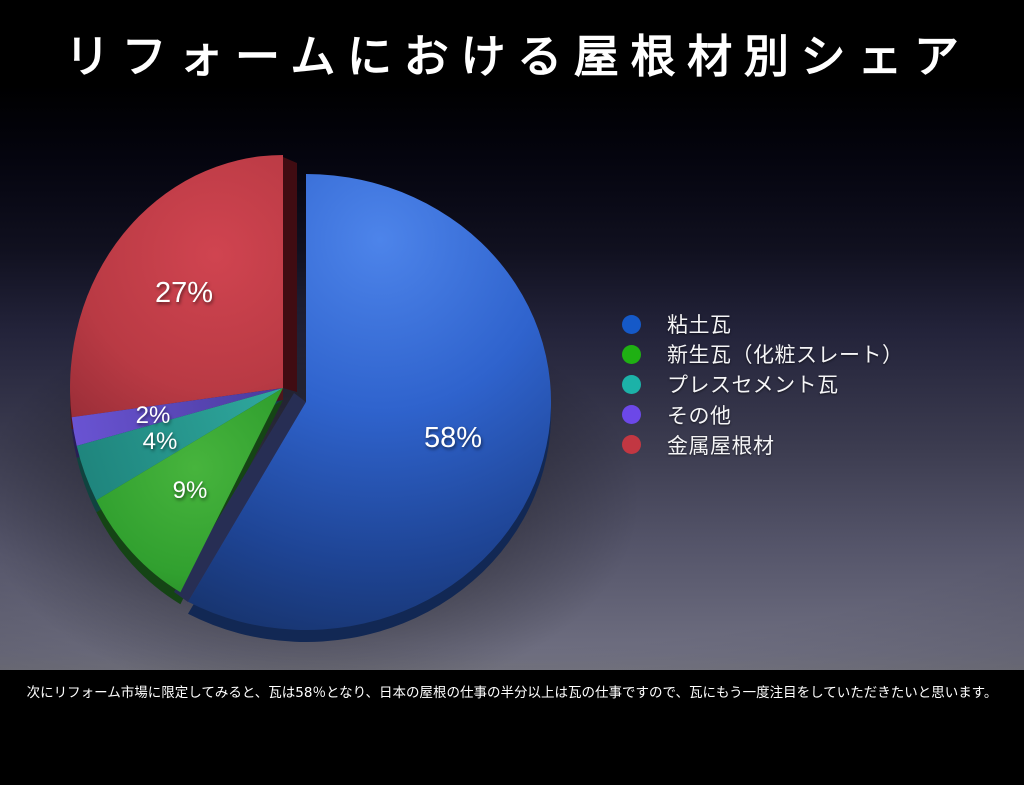 The width and height of the screenshot is (1024, 785). Describe the element at coordinates (631, 354) in the screenshot. I see `legend-dot-green-icon` at that location.